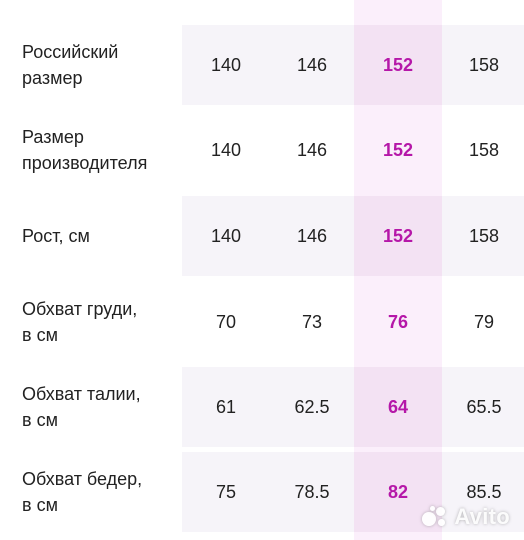 The height and width of the screenshot is (540, 524). Describe the element at coordinates (102, 236) in the screenshot. I see `row-label: Рост, см` at that location.